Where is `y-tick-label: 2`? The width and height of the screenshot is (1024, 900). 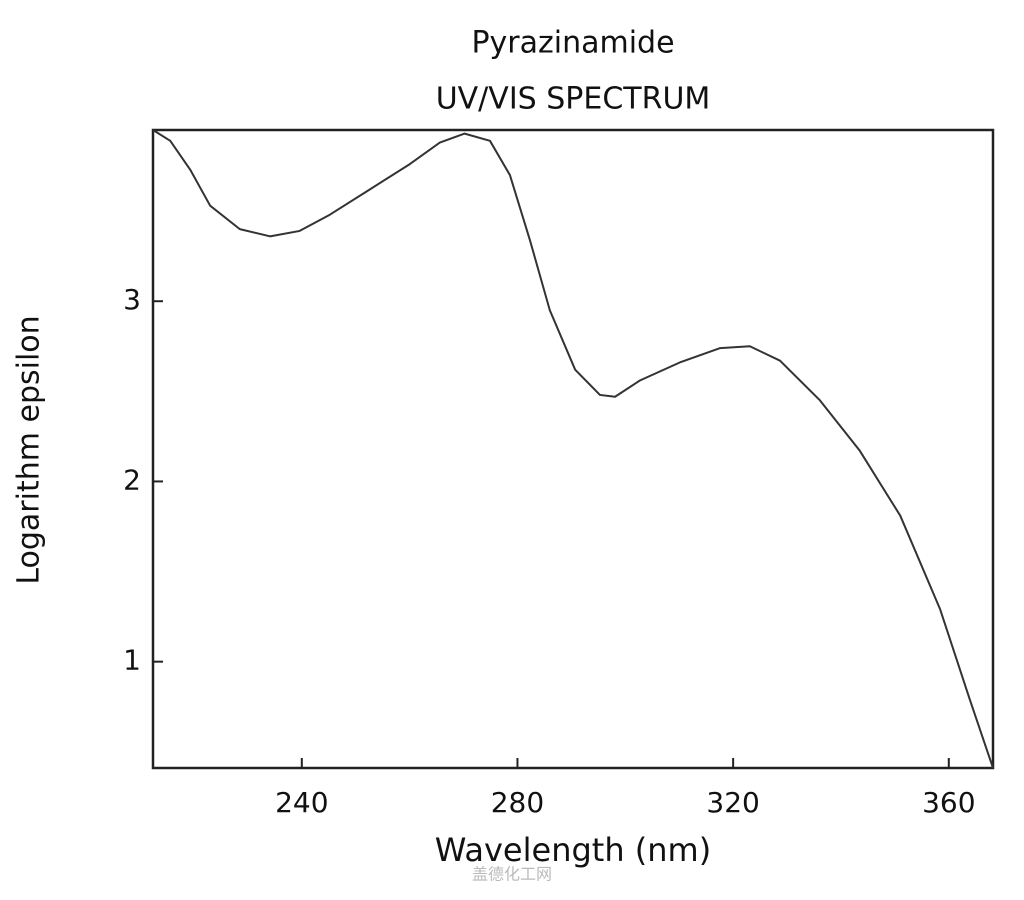
y-tick-label: 2 is located at coordinates (132, 479).